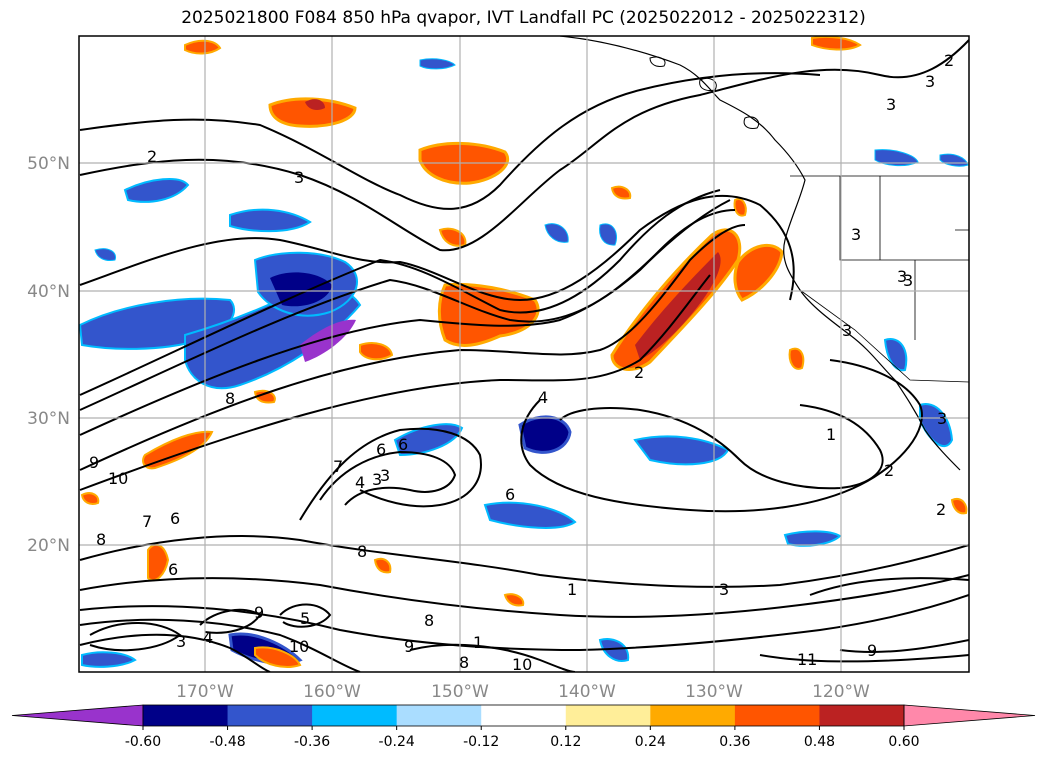 The image size is (1047, 765). I want to click on latitude-labels: 50°N 40°N 30°N 20°N, so click(48, 355).